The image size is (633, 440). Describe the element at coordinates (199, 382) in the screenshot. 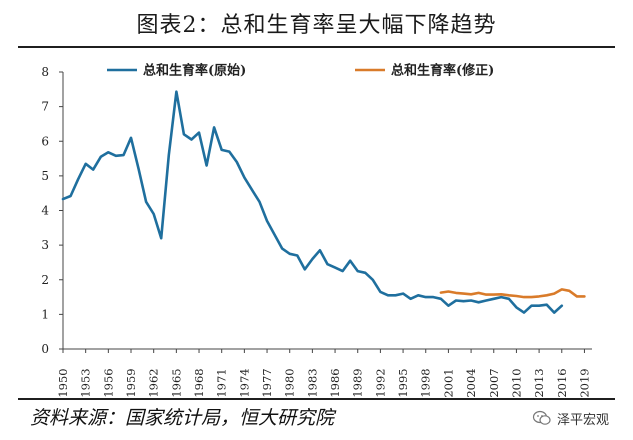

I see `x-tick-label: 1968` at that location.